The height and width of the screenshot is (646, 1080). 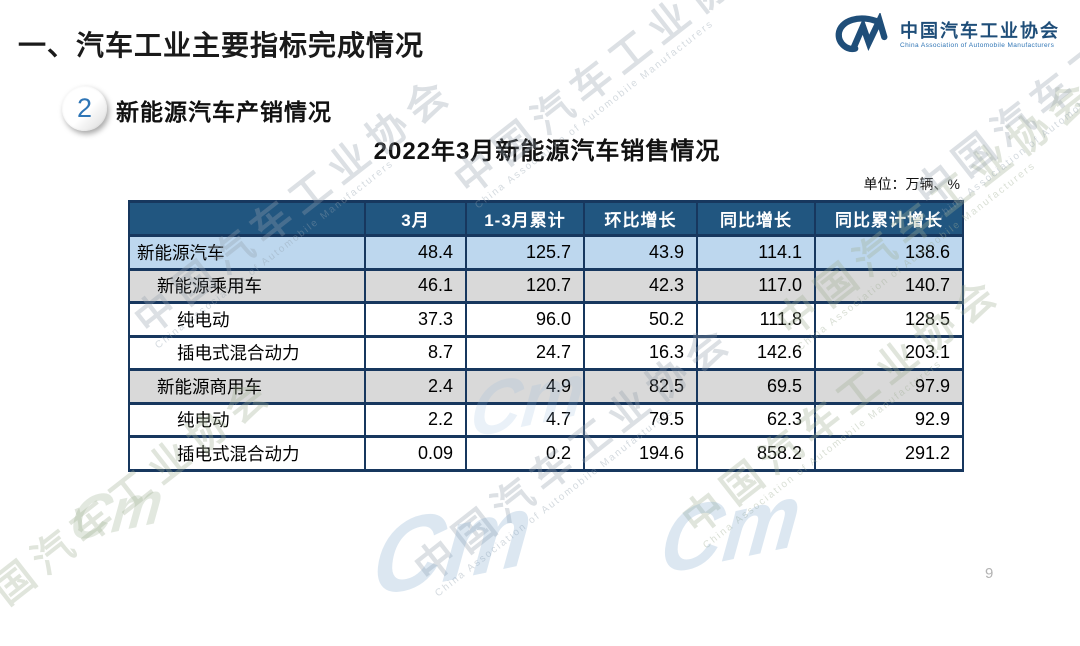 I want to click on value-cell: 4.9, so click(x=525, y=386).